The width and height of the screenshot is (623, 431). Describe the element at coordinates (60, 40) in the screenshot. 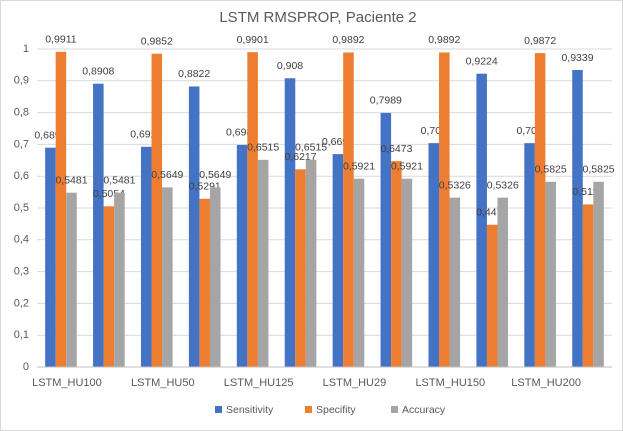

I see `data-label: 0,9911` at that location.